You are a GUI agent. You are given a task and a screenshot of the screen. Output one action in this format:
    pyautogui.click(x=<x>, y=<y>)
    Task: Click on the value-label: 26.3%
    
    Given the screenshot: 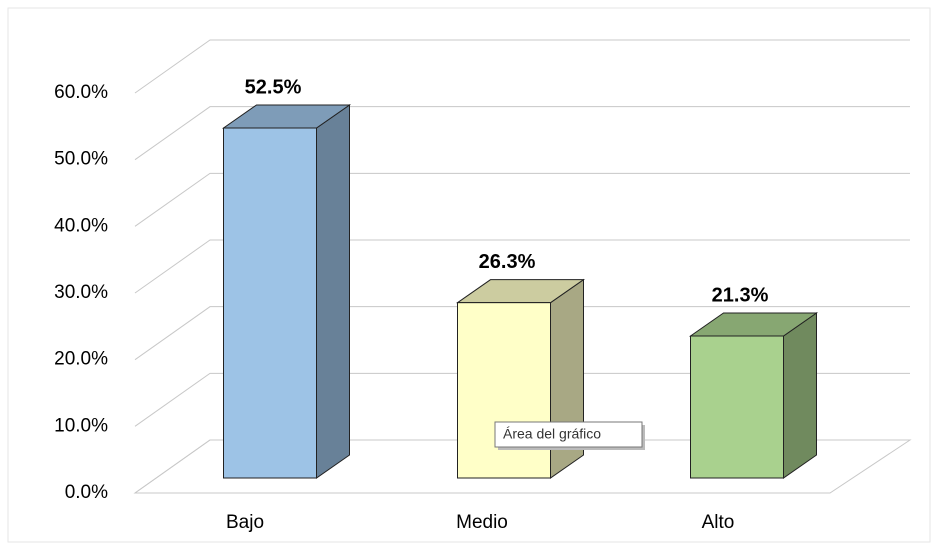 What is the action you would take?
    pyautogui.click(x=507, y=262)
    